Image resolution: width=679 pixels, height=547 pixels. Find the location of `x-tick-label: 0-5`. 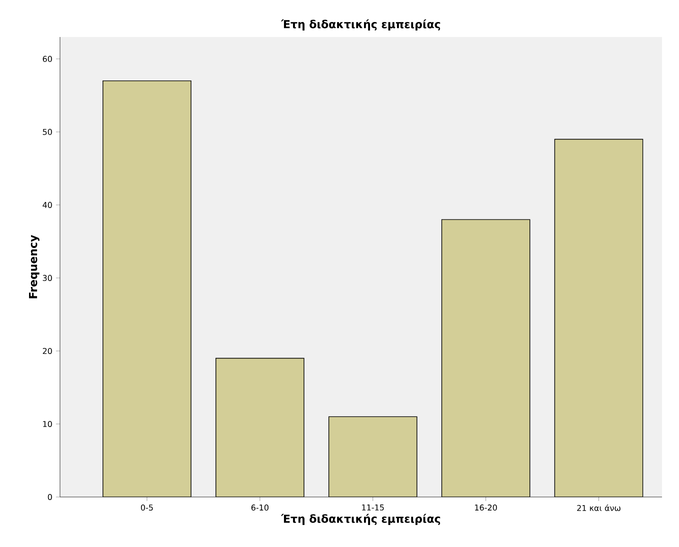

x-tick-label: 0-5 is located at coordinates (146, 507).